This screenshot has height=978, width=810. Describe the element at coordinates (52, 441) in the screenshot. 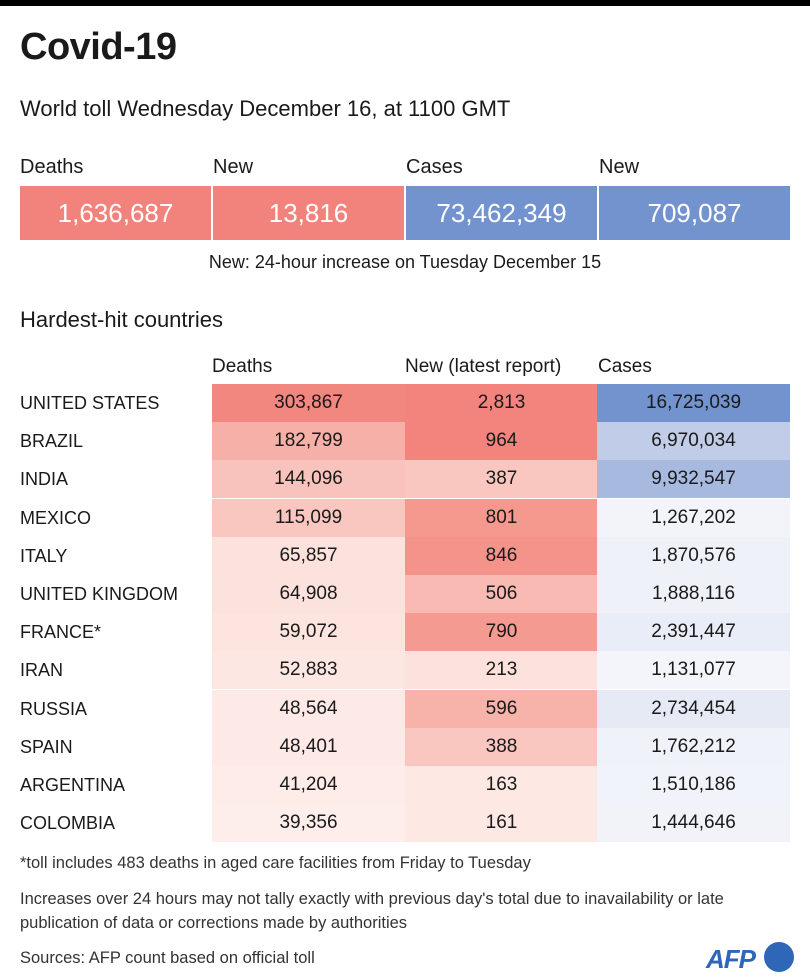

I see `country-name: BRAZIL` at that location.